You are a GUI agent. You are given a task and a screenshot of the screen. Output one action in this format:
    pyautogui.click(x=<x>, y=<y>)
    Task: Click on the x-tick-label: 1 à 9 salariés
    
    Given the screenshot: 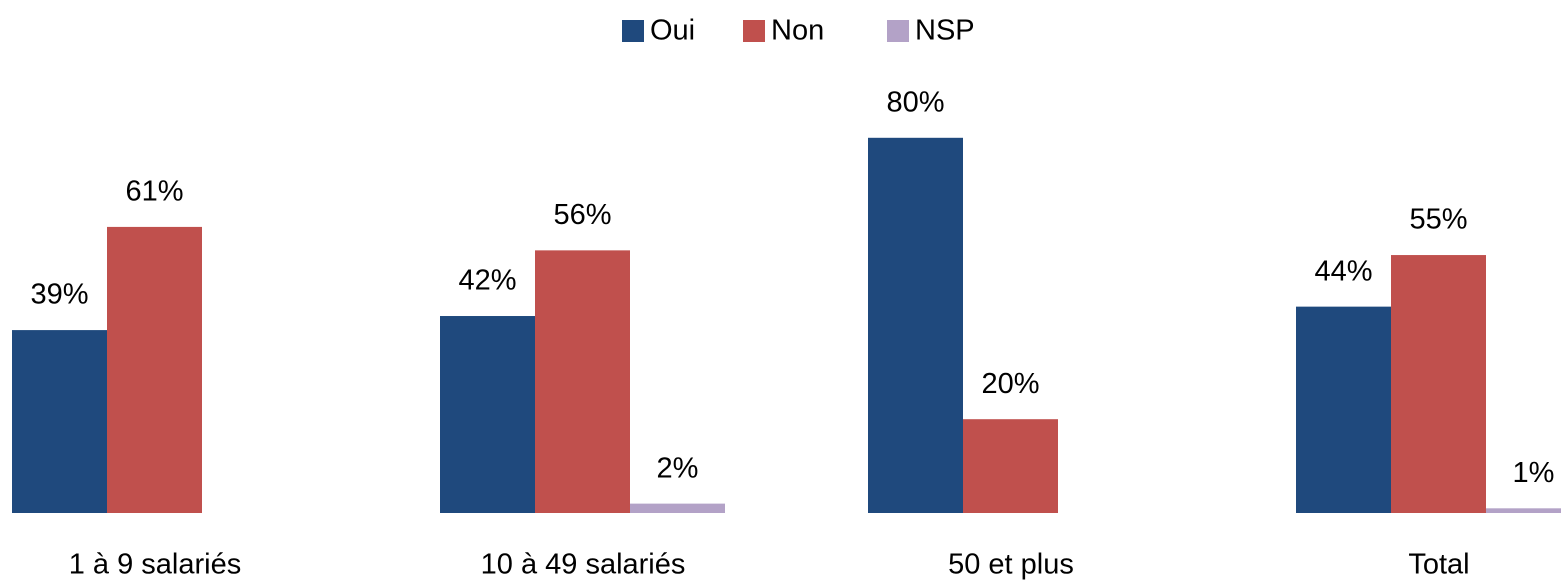 What is the action you would take?
    pyautogui.click(x=155, y=565)
    